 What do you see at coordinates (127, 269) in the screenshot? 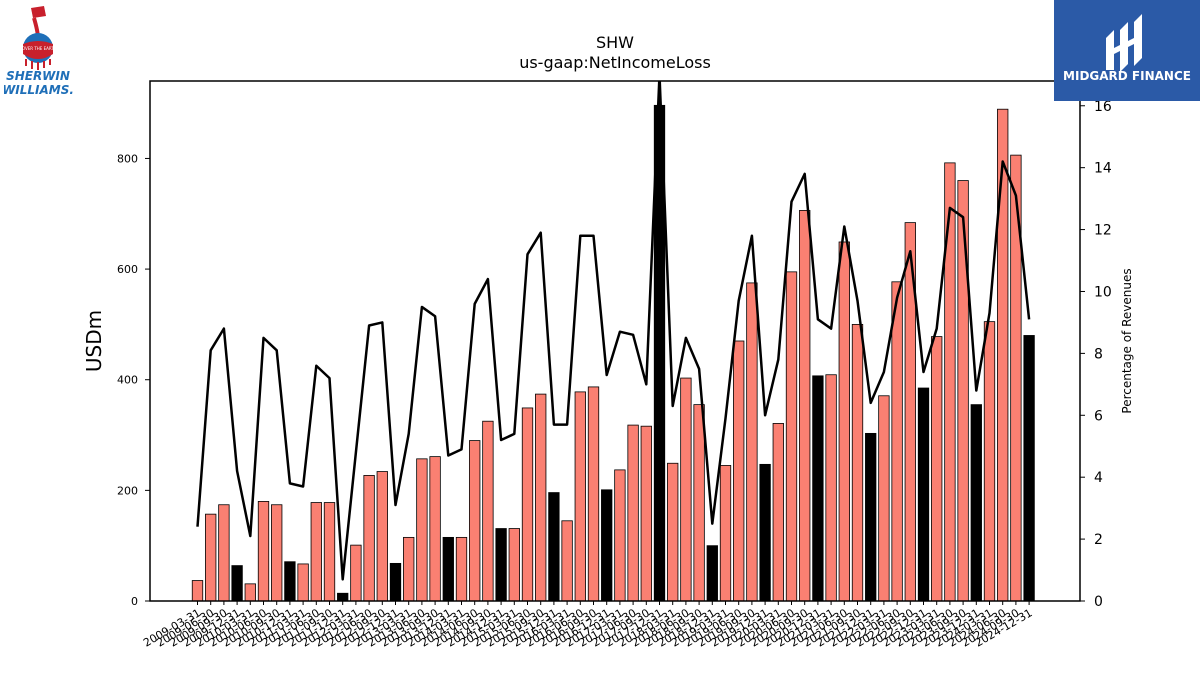
I see `y-tick-label: 600` at bounding box center [127, 269].